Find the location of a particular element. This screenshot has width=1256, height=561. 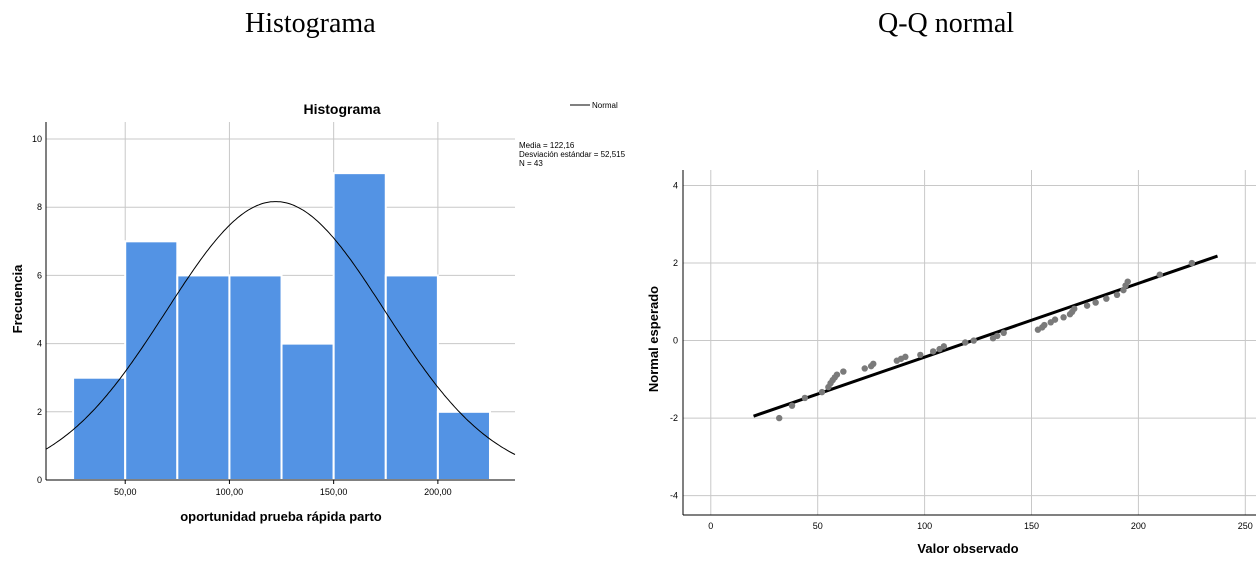

histogram-xlabel: oportunidad prueba rápida parto is located at coordinates (281, 516).